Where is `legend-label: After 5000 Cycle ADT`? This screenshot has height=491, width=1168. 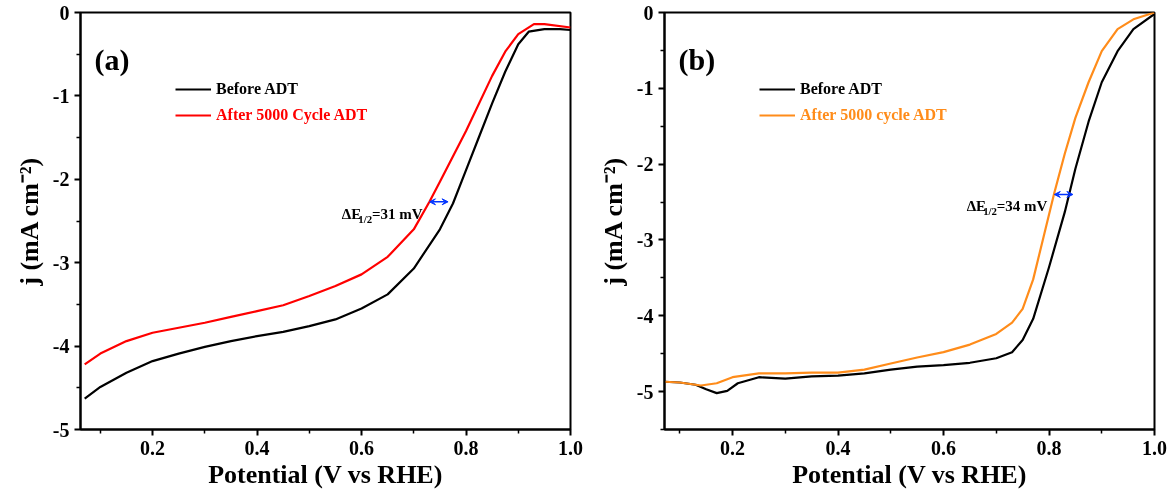 legend-label: After 5000 Cycle ADT is located at coordinates (292, 115).